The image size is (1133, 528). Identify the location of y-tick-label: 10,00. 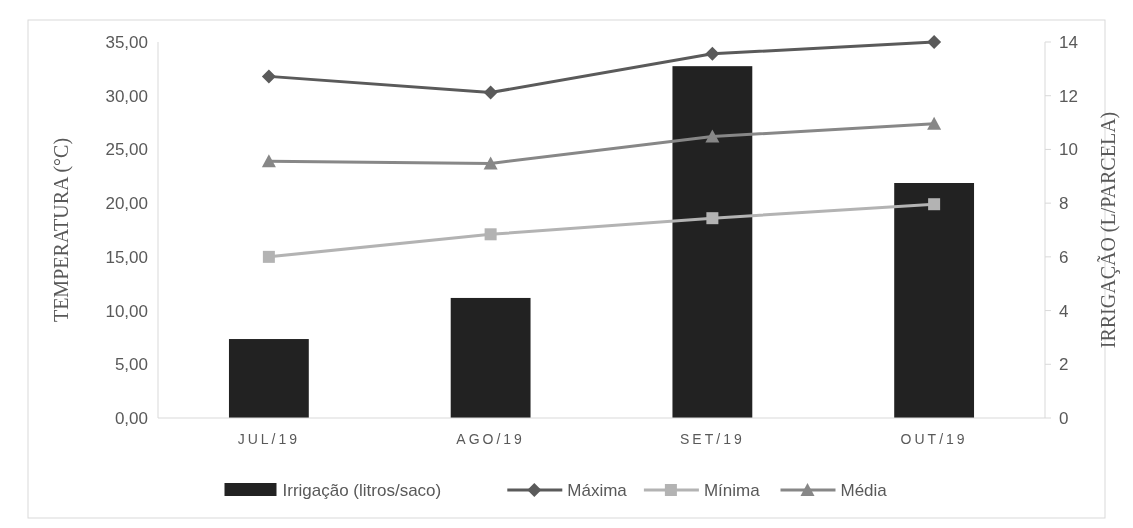
(126, 311).